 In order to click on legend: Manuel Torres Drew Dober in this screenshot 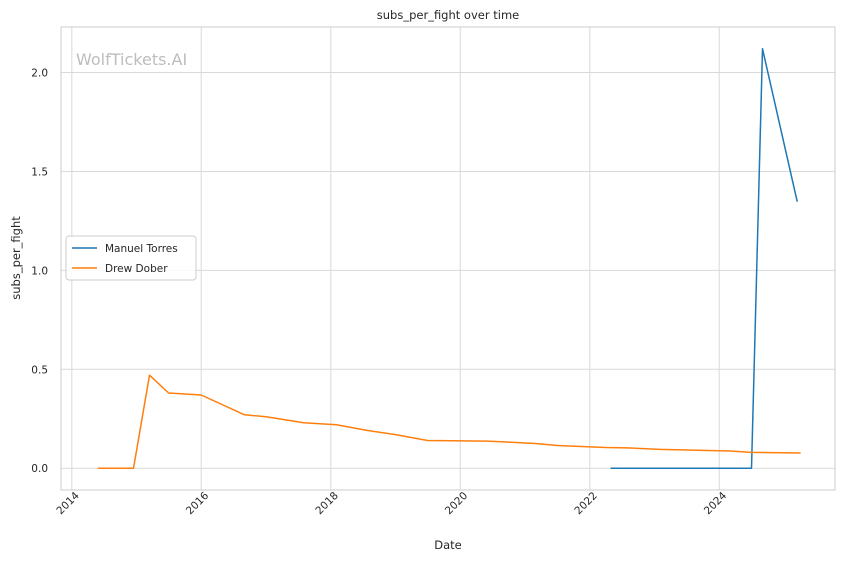, I will do `click(131, 258)`.